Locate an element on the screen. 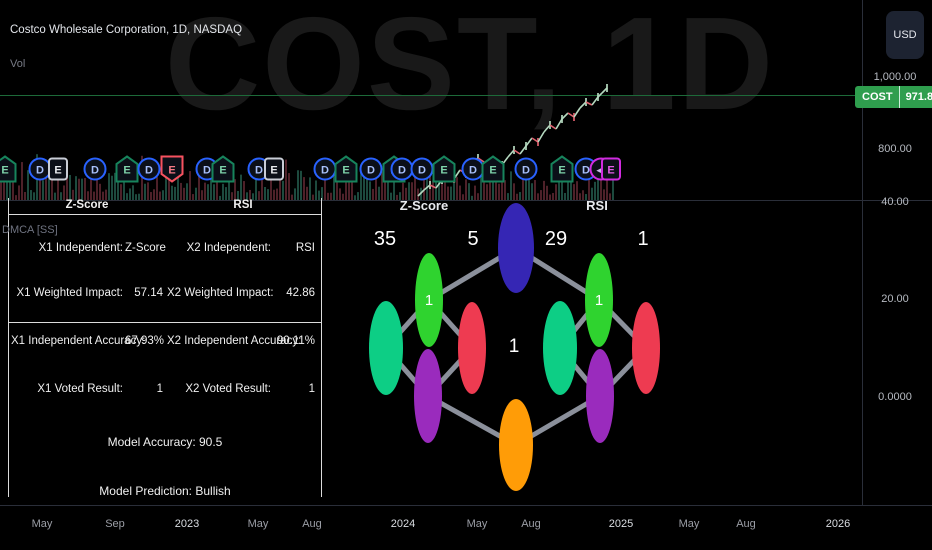 This screenshot has width=932, height=550. price-axis-separator is located at coordinates (862, 252).